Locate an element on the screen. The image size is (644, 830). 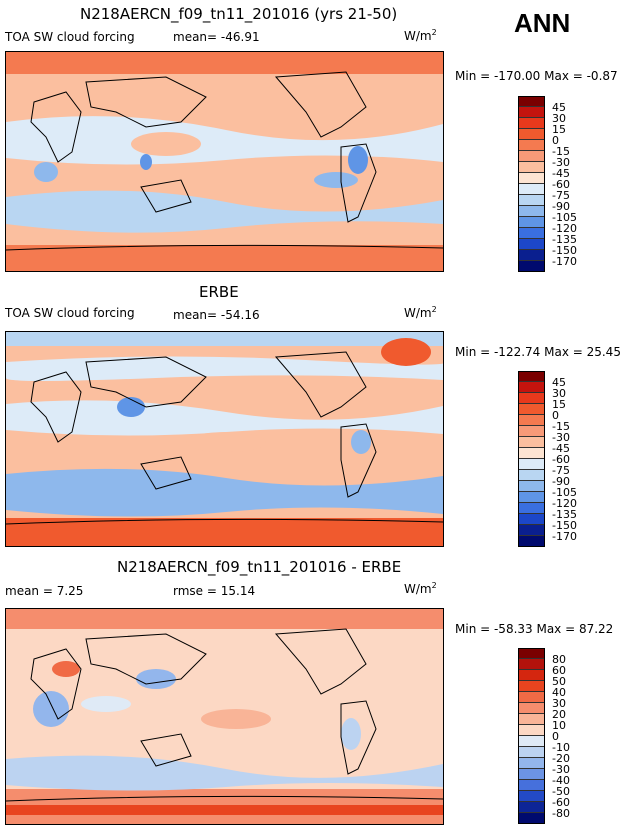
colorbar-level-label: -90 is located at coordinates (561, 206).